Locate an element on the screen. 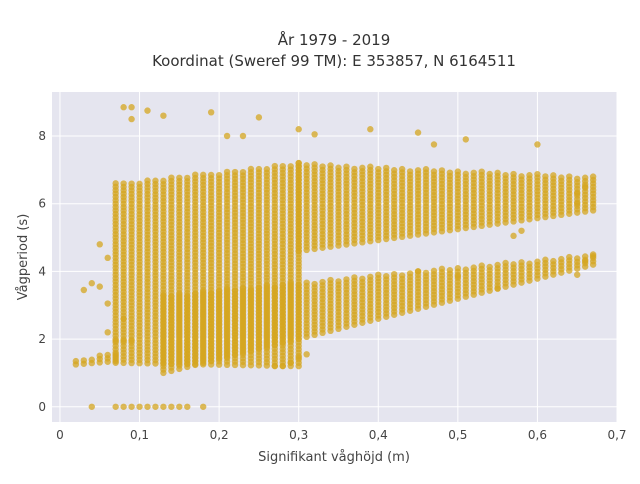  y-tick-label: 6 is located at coordinates (42, 204).